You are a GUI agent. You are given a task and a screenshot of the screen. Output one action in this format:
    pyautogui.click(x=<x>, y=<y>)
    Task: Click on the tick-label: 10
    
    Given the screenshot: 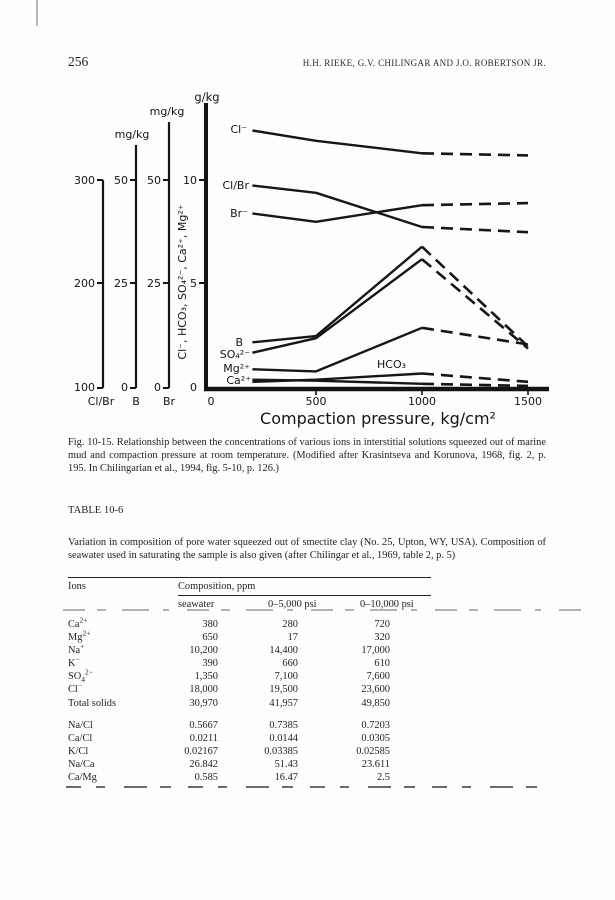 What is the action you would take?
    pyautogui.click(x=190, y=180)
    